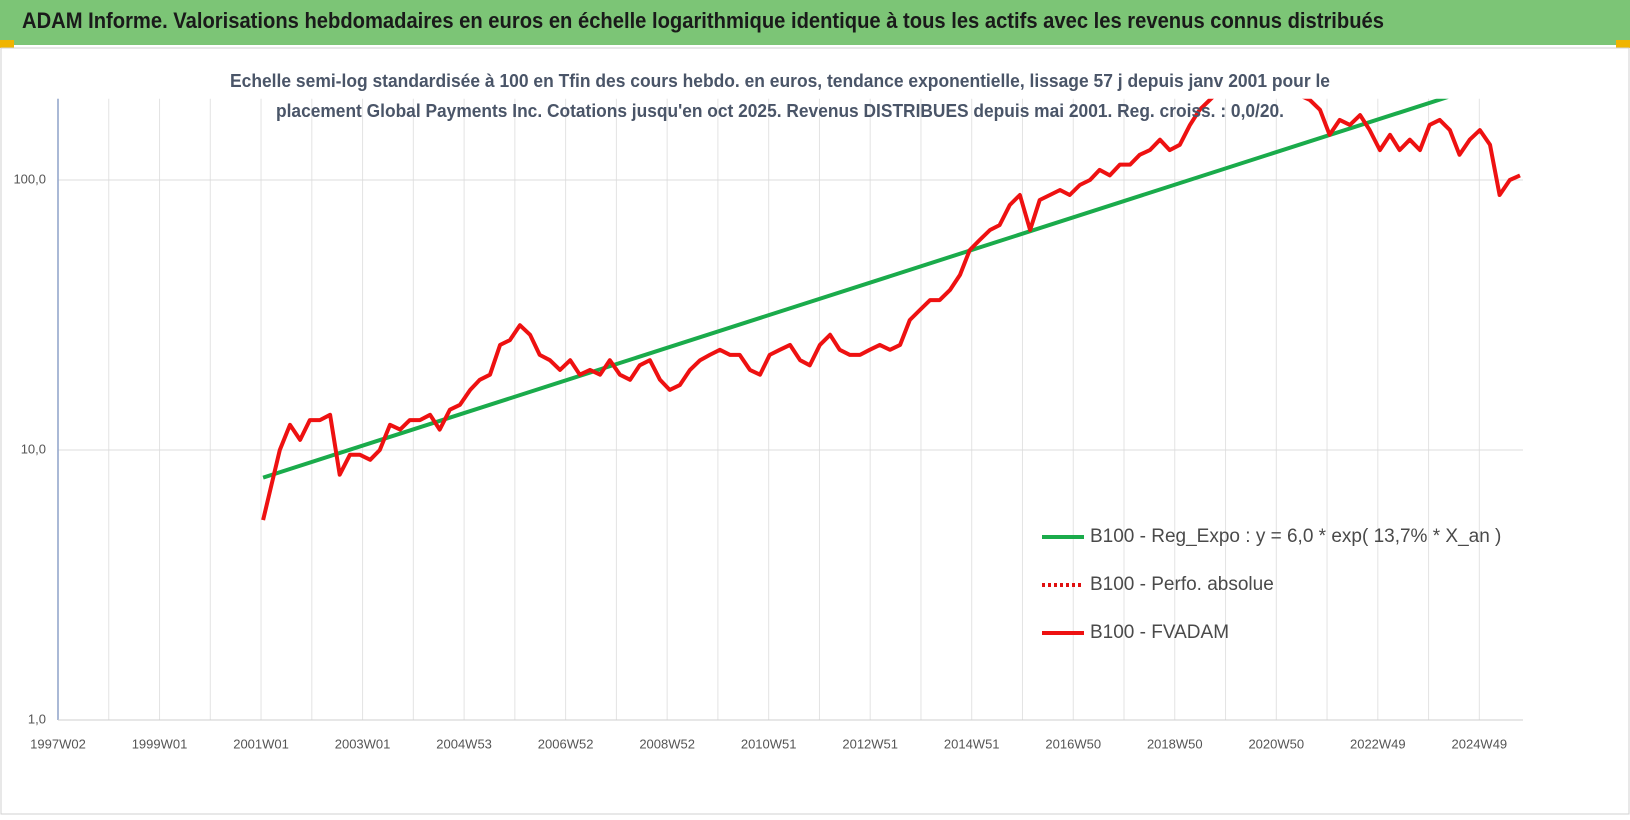 The width and height of the screenshot is (1630, 820). Describe the element at coordinates (1159, 632) in the screenshot. I see `legend-label: B100 - FVADAM` at that location.